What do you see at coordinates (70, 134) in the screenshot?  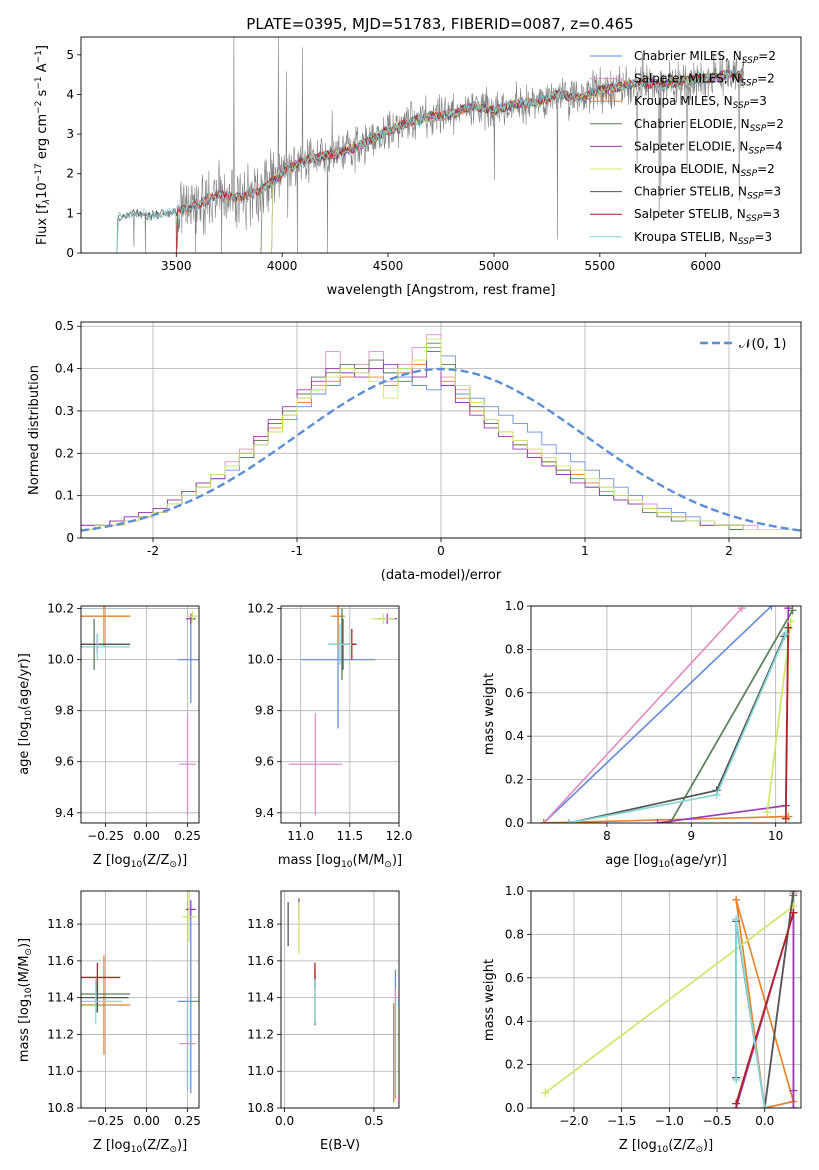 I see `y-tick-label: 3` at bounding box center [70, 134].